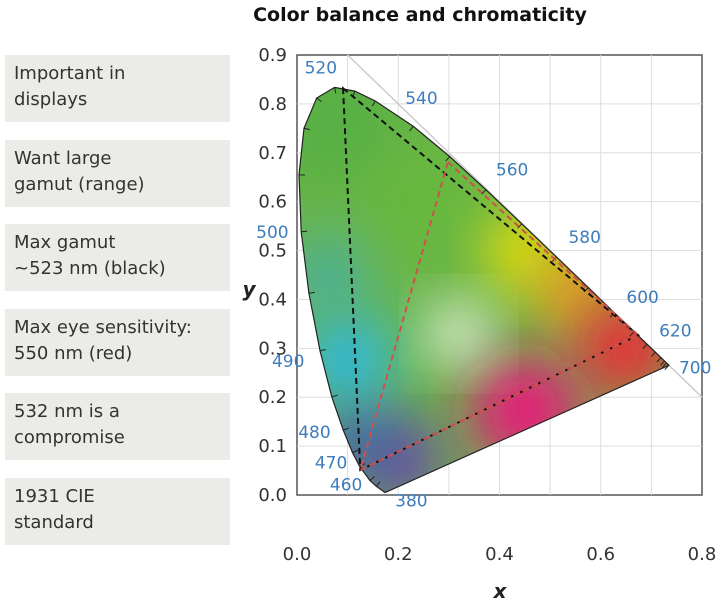  What do you see at coordinates (51, 99) in the screenshot?
I see `note-line: displays` at bounding box center [51, 99].